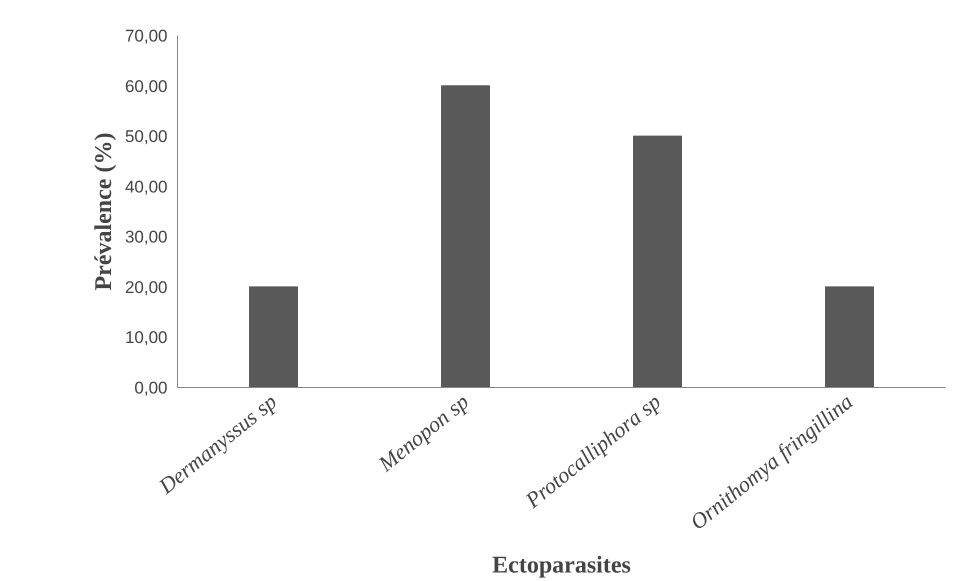 The width and height of the screenshot is (958, 581). Describe the element at coordinates (146, 287) in the screenshot. I see `y-tick-label: 20,00` at that location.